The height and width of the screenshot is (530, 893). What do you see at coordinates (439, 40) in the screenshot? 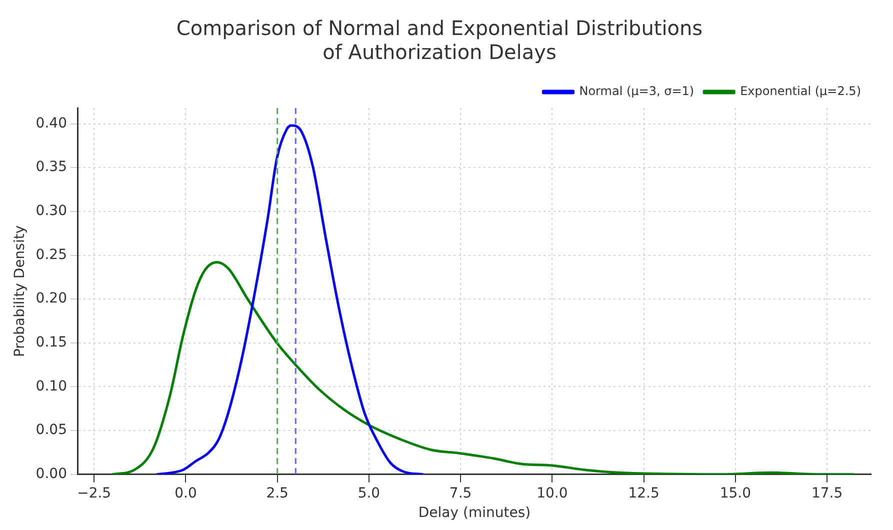
I see `chart-title: Comparison of Normal and Exponential Distributions of Authorization Delays` at bounding box center [439, 40].